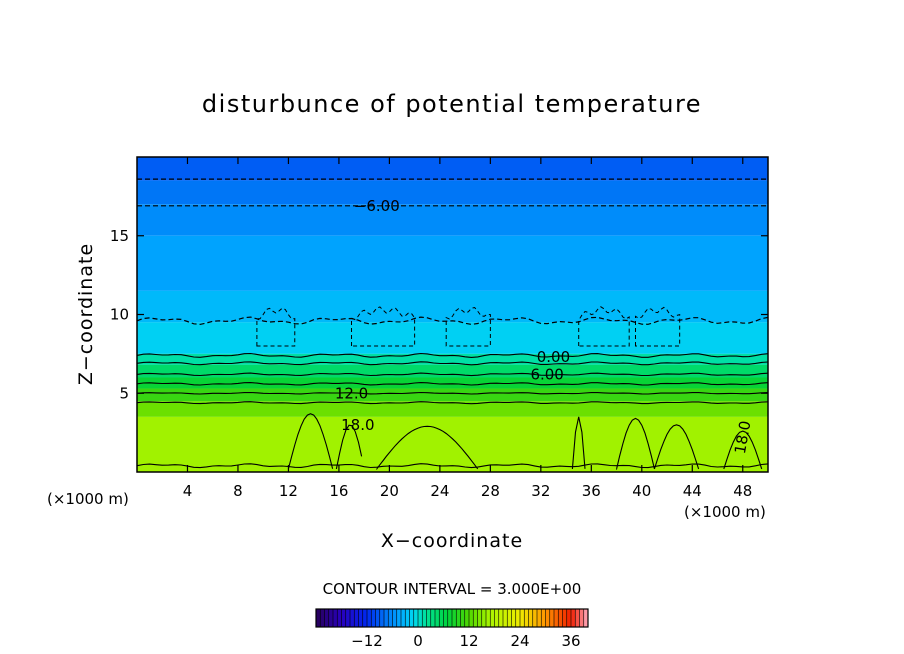 The width and height of the screenshot is (904, 654). Describe the element at coordinates (452, 466) in the screenshot. I see `contour-line-18-bottom` at that location.